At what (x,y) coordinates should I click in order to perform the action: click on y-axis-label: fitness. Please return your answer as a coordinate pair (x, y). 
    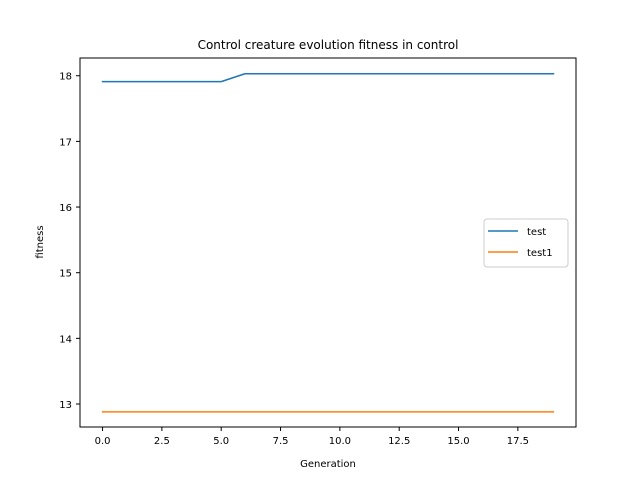
    Looking at the image, I should click on (40, 241).